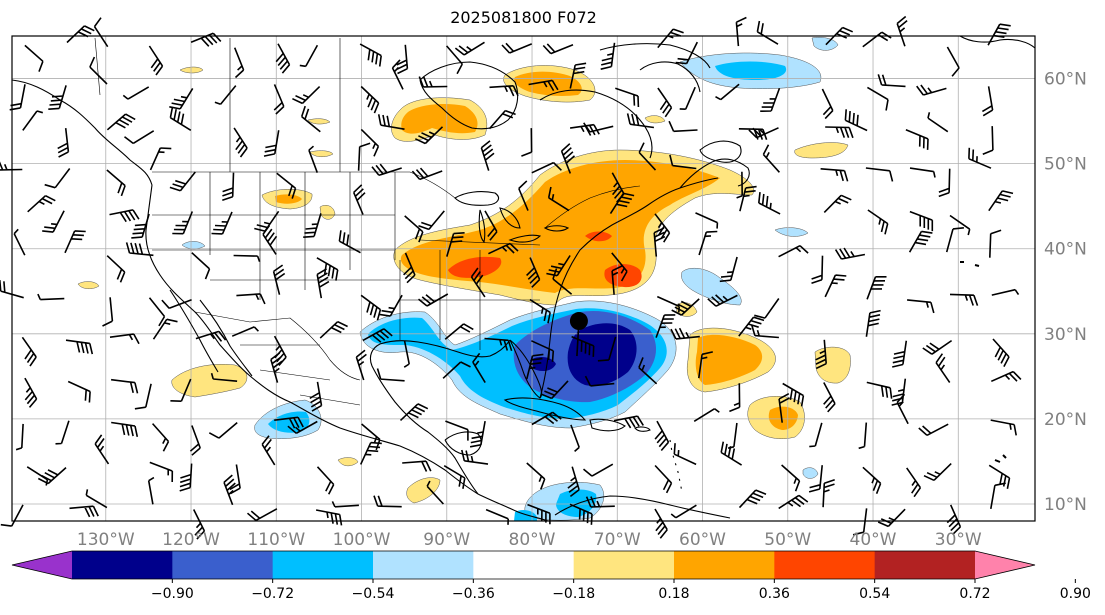 The height and width of the screenshot is (615, 1105). What do you see at coordinates (642, 429) in the screenshot?
I see `coast-puerto-rico` at bounding box center [642, 429].